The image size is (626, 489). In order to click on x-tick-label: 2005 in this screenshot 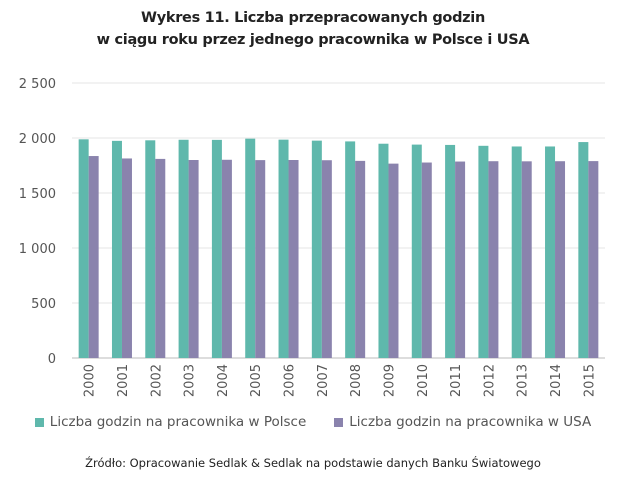, I will do `click(256, 380)`.